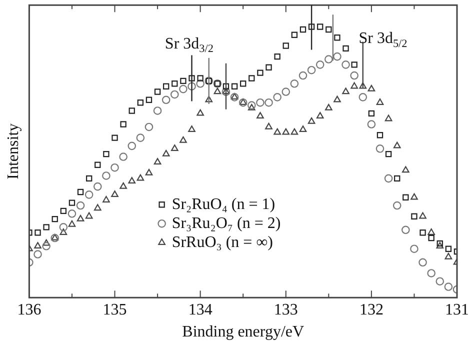 Image resolution: width=474 pixels, height=346 pixels. Describe the element at coordinates (226, 223) in the screenshot. I see `legend-label: Sr₃Ru₂O₇ (n = 2)` at that location.